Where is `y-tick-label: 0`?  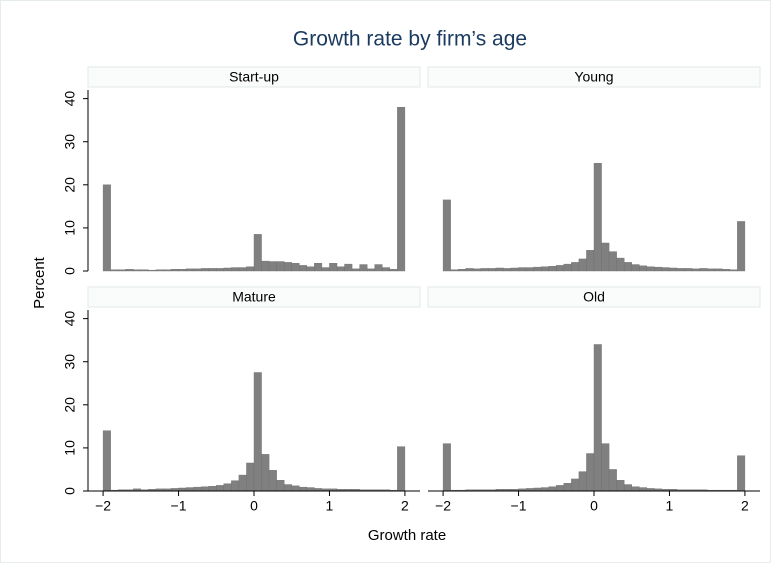 y-tick-label: 0 is located at coordinates (70, 491).